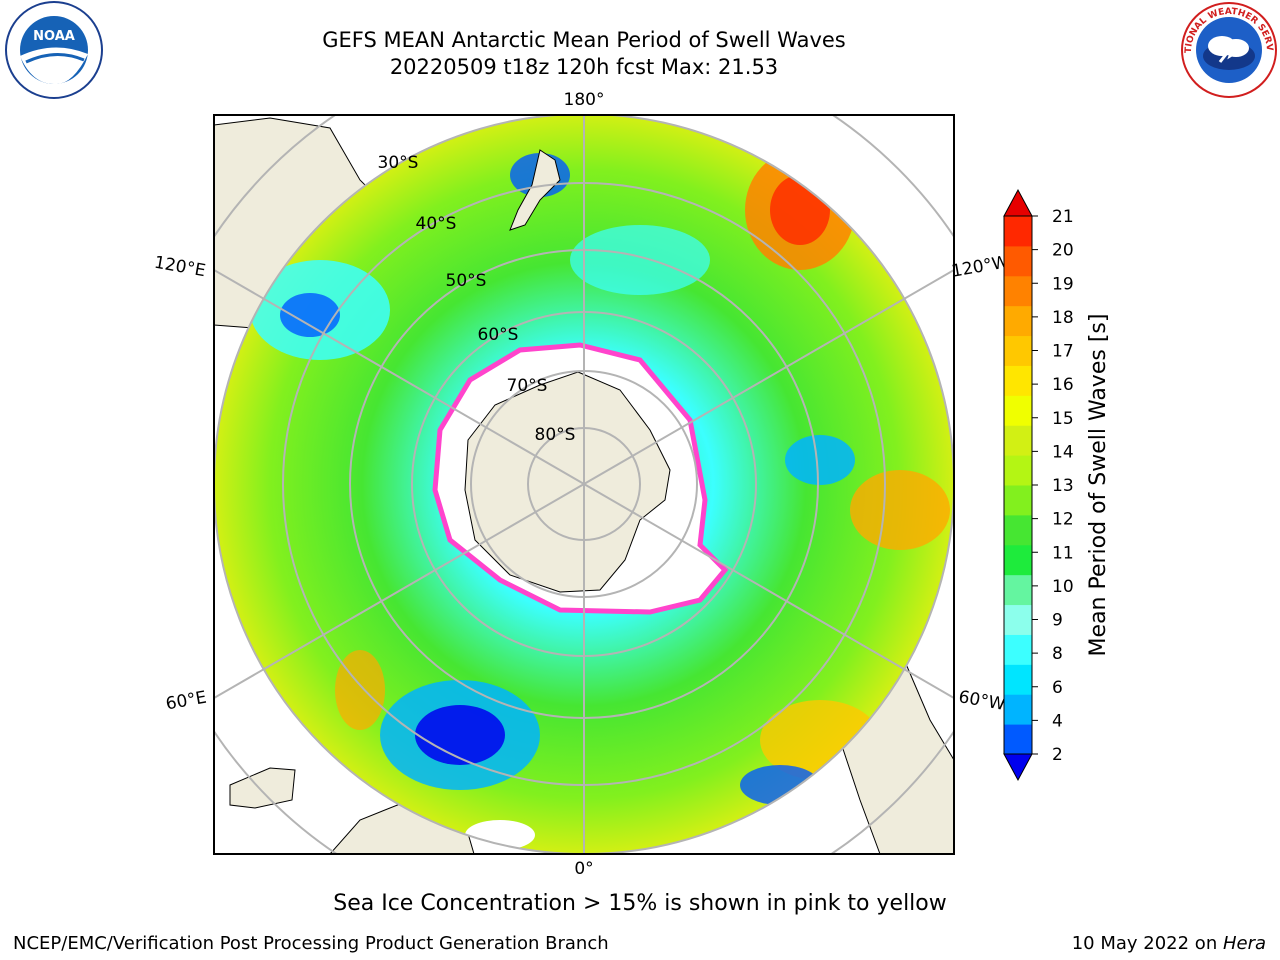  Describe the element at coordinates (1018, 767) in the screenshot. I see `colorbar-extend-low` at that location.